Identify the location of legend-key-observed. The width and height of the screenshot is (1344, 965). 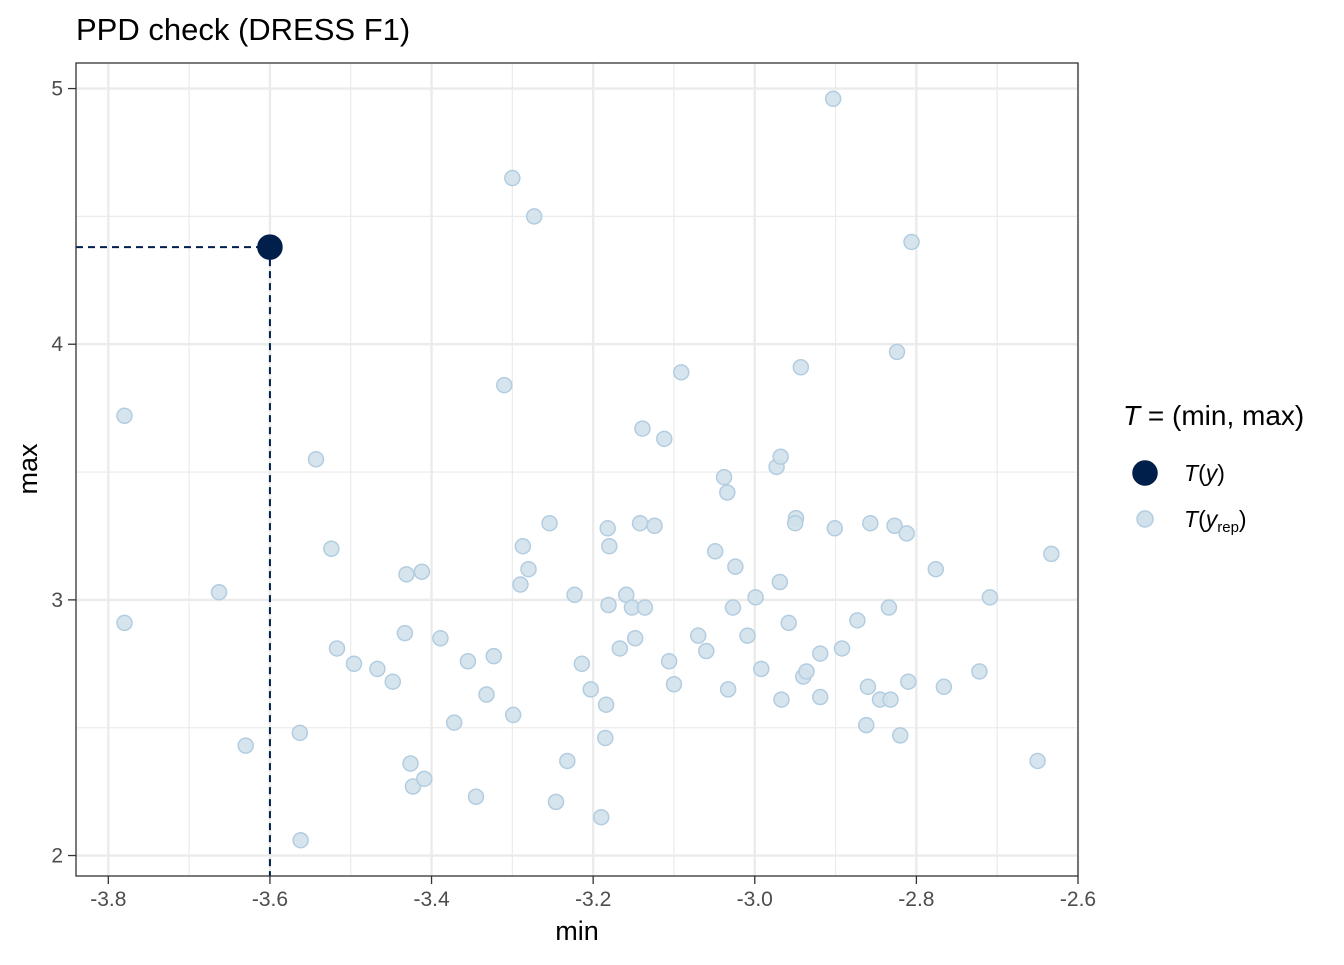
(1145, 473).